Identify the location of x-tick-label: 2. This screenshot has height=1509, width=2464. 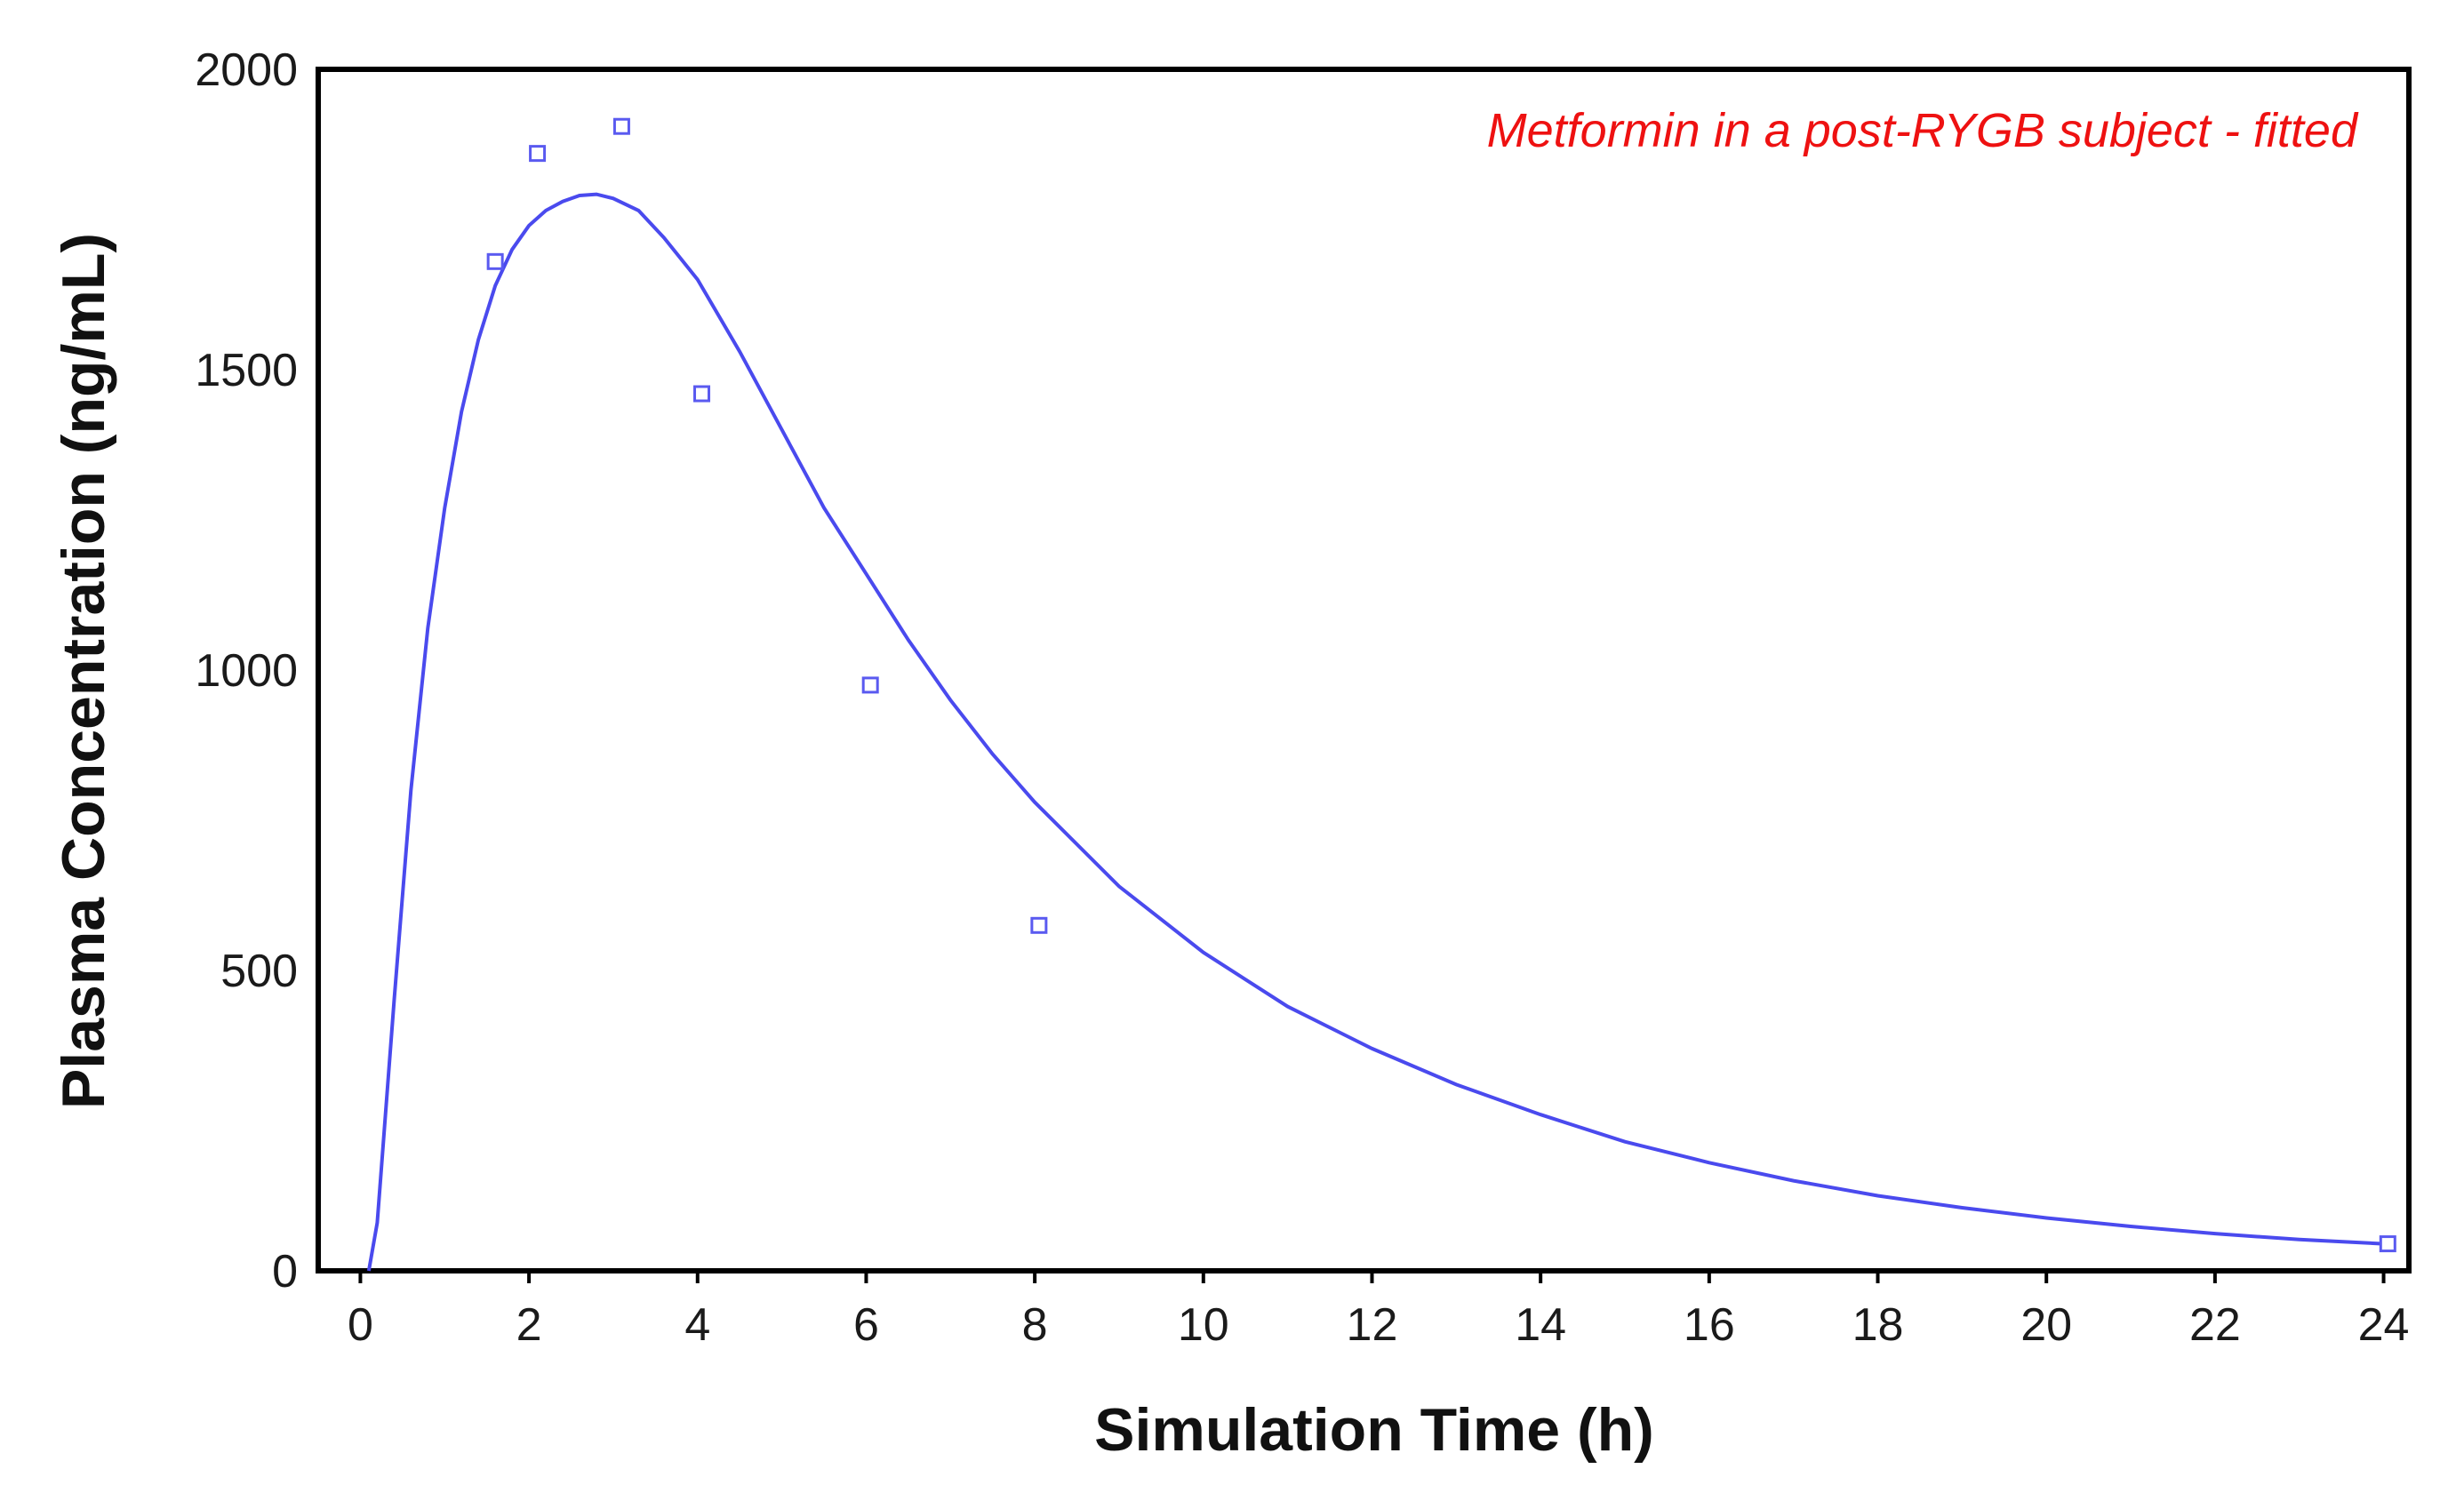
(529, 1325).